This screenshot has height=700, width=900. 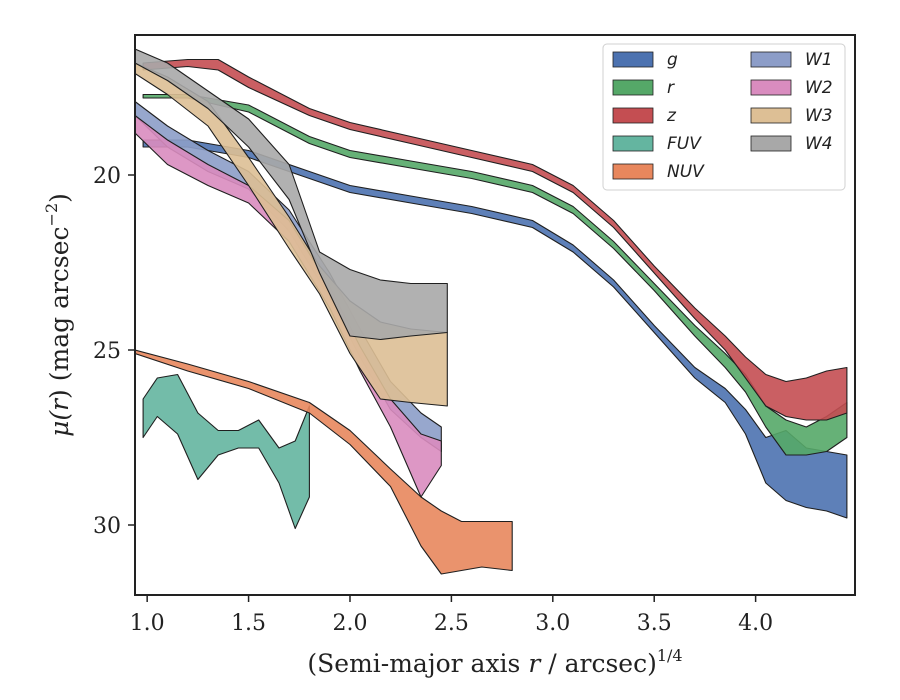 I want to click on y-tick-label: 25, so click(x=107, y=351).